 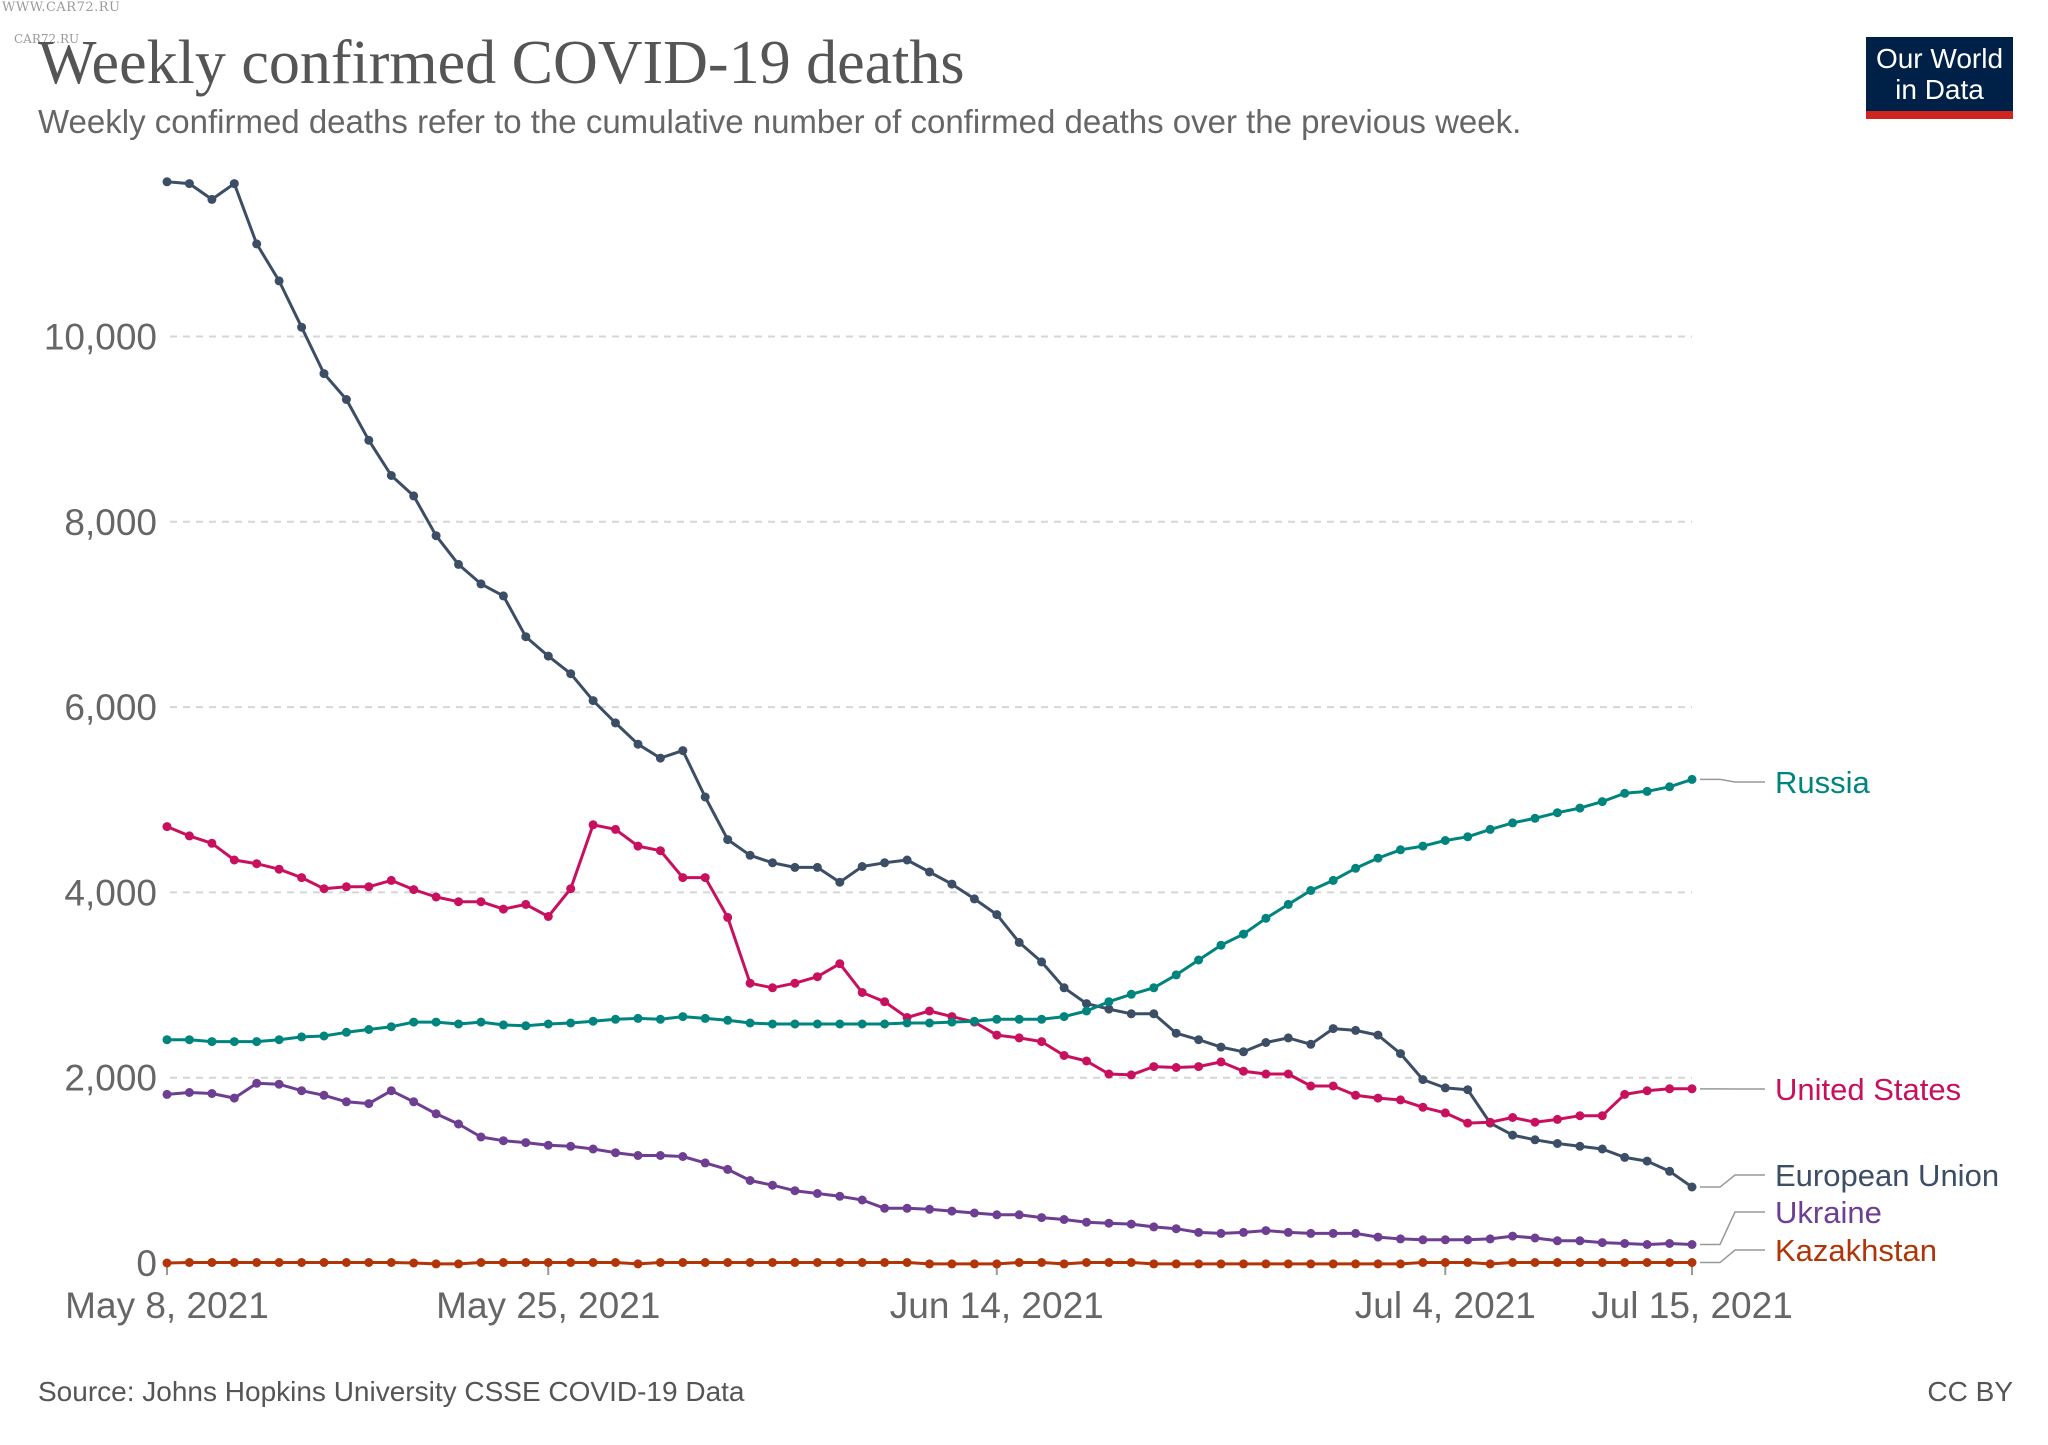 What do you see at coordinates (1939, 89) in the screenshot?
I see `logo-line-2: in Data` at bounding box center [1939, 89].